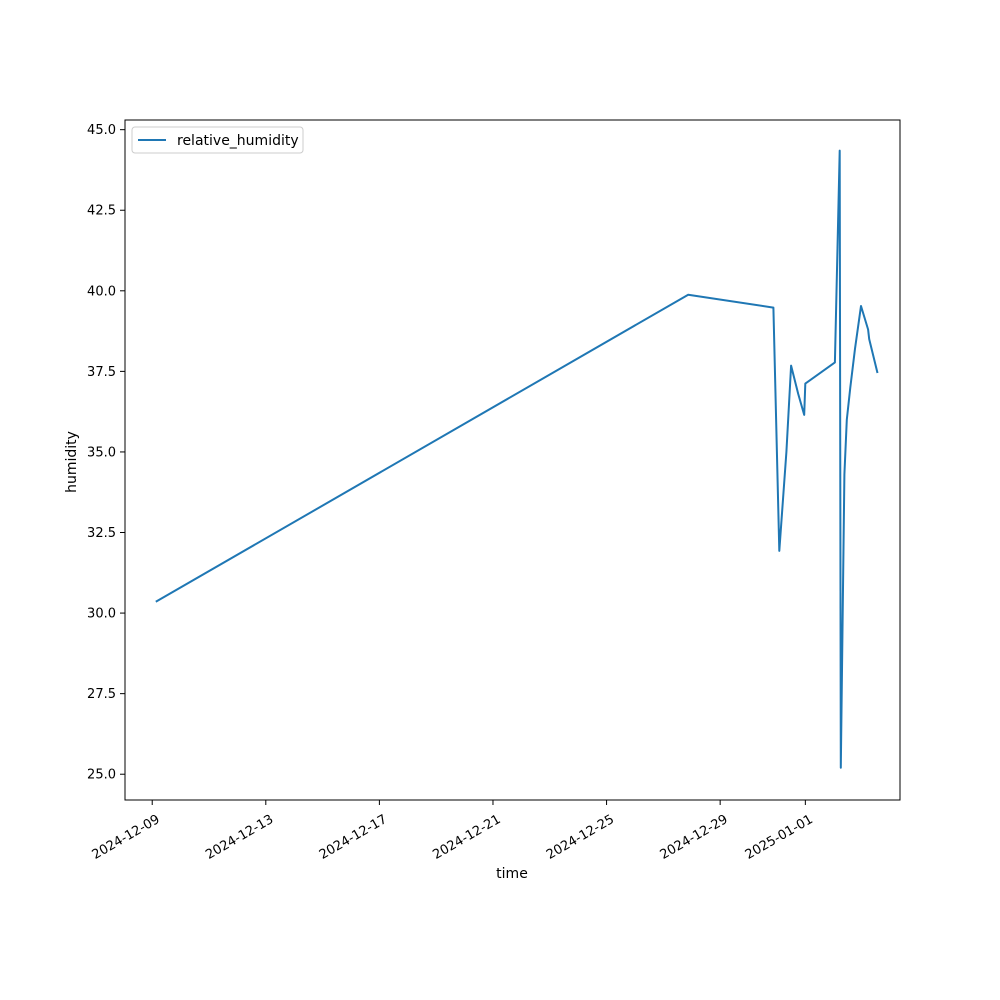 The image size is (1000, 1000). Describe the element at coordinates (101, 291) in the screenshot. I see `y-tick-label: 40.0` at that location.